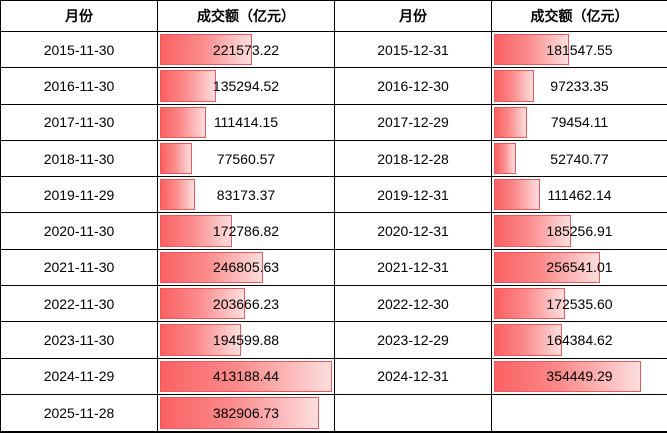  I want to click on month-label: 2018-12-28, so click(413, 158).